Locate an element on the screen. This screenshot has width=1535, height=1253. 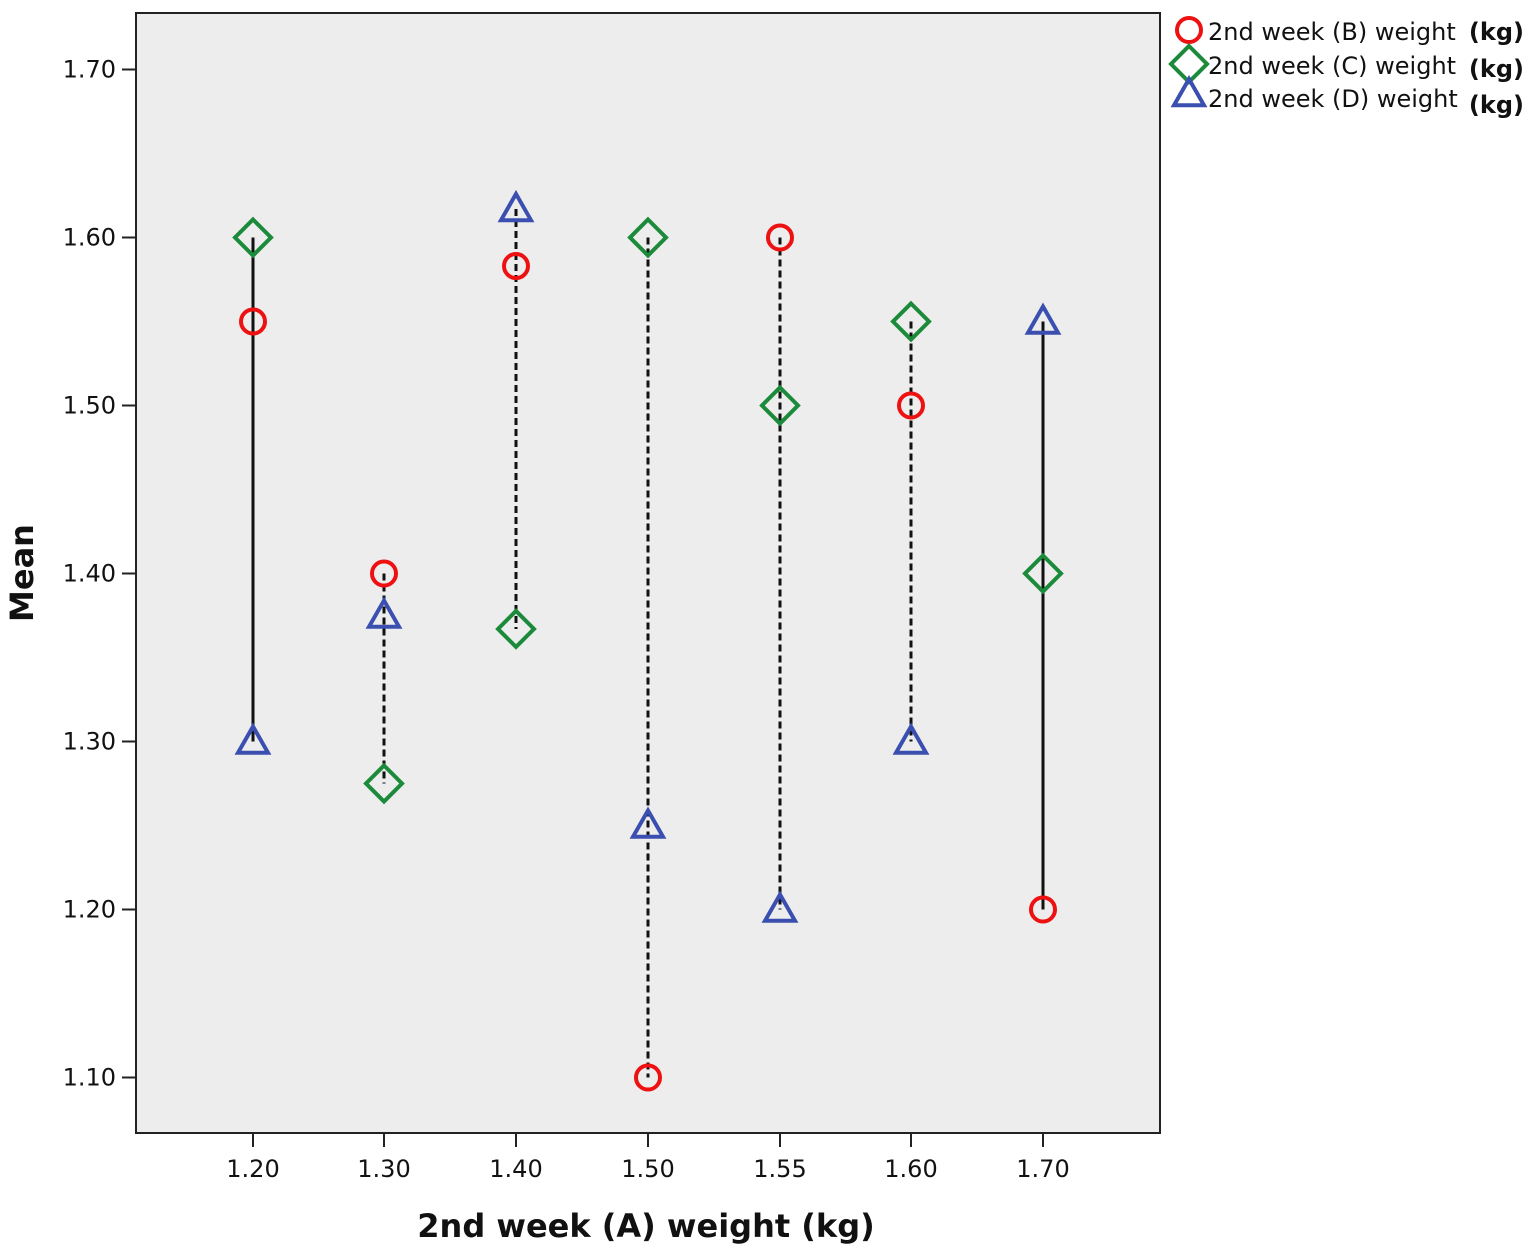
legend-item: 2nd week (B) weight (kg) is located at coordinates (1349, 31).